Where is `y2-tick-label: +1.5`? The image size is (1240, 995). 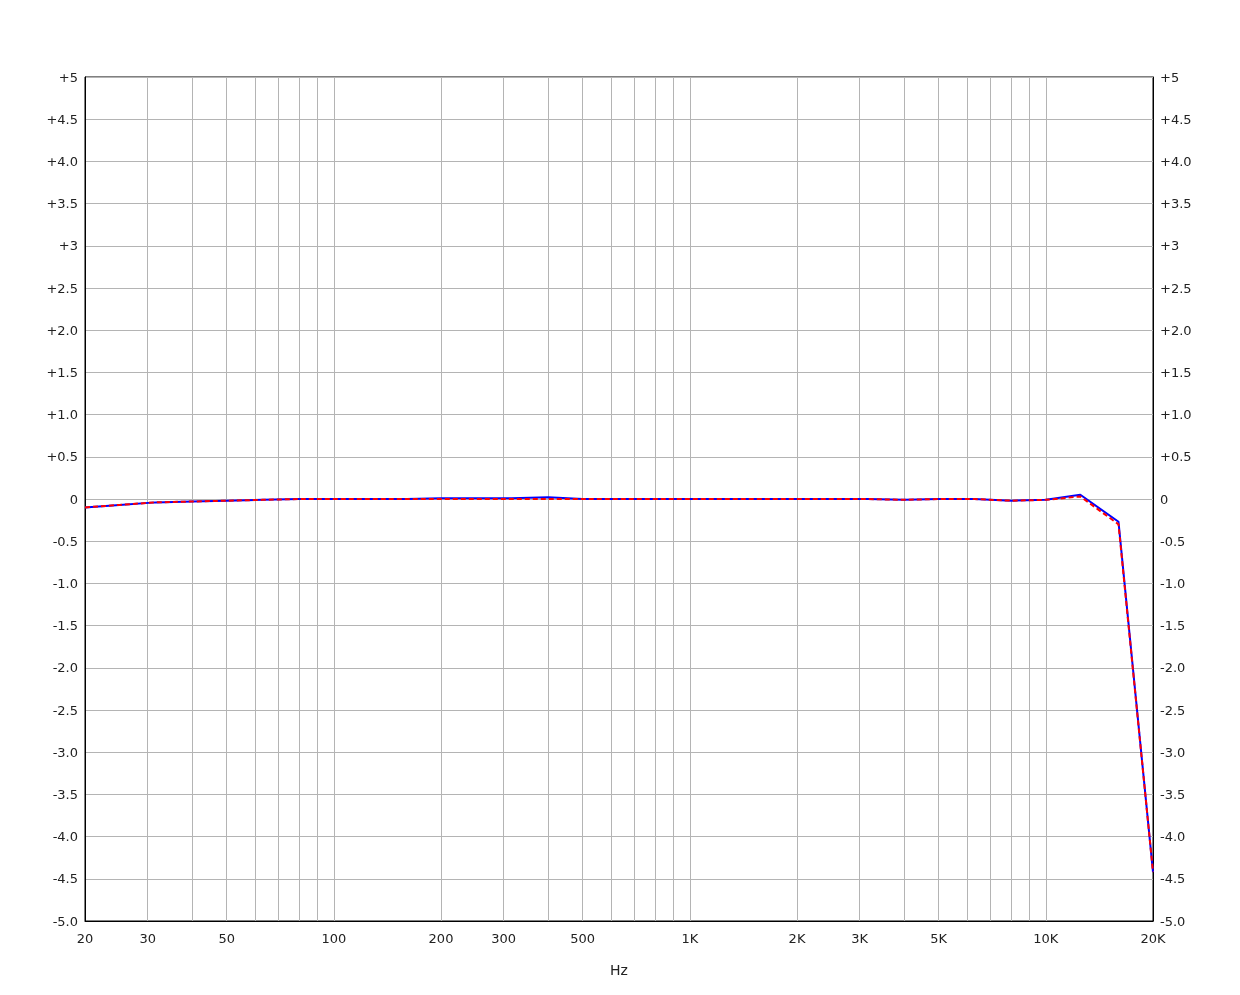 y2-tick-label: +1.5 is located at coordinates (1176, 372).